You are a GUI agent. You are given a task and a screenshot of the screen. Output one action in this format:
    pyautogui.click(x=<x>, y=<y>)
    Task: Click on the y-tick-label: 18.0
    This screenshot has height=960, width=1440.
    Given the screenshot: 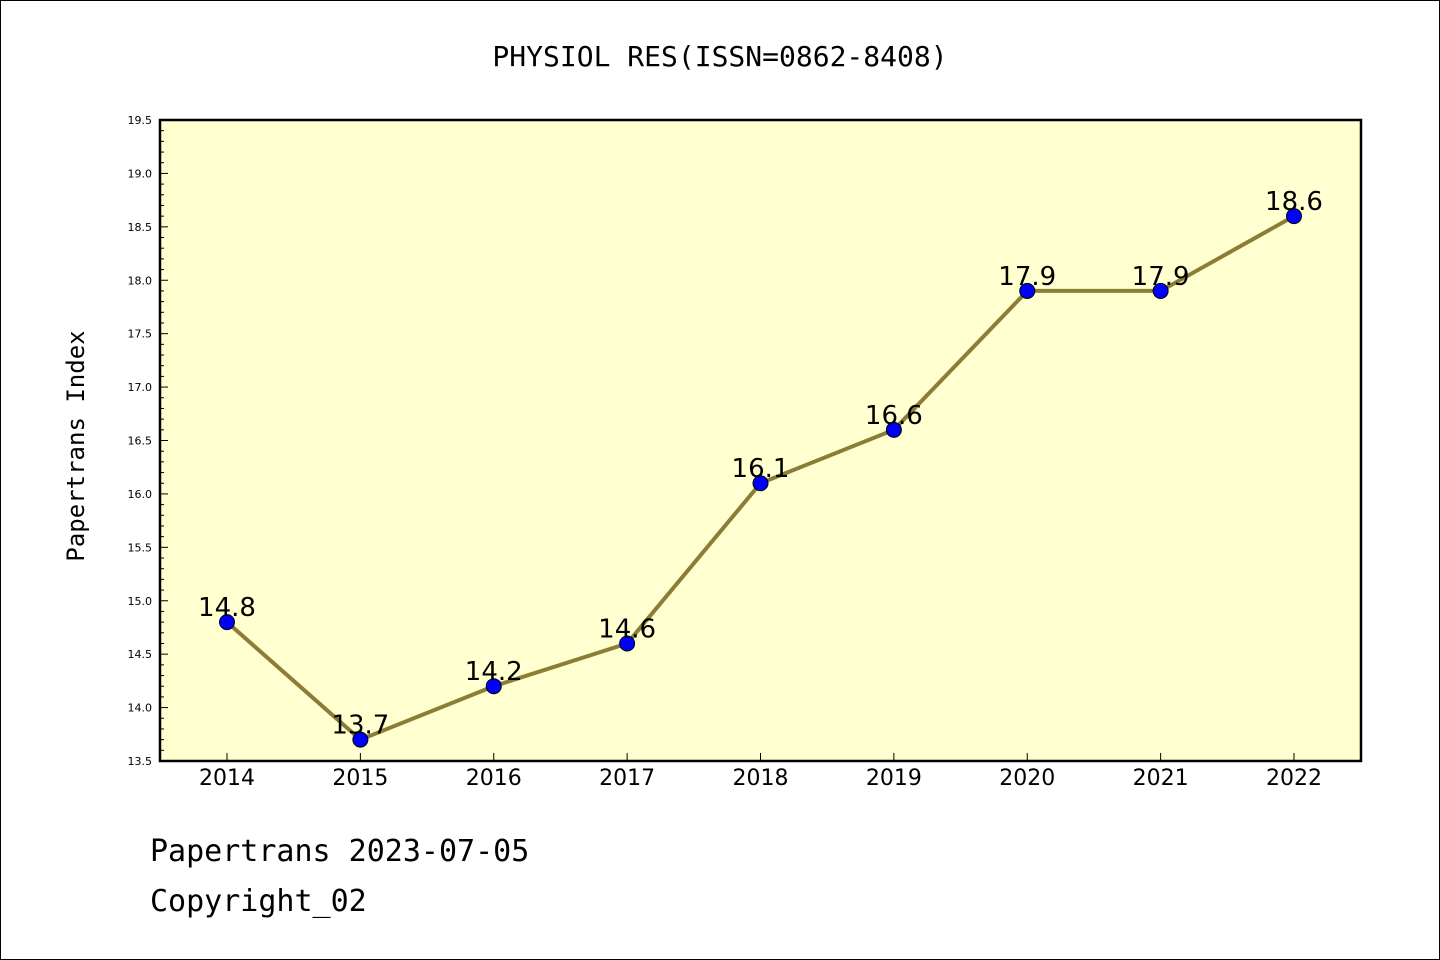 What is the action you would take?
    pyautogui.click(x=140, y=280)
    